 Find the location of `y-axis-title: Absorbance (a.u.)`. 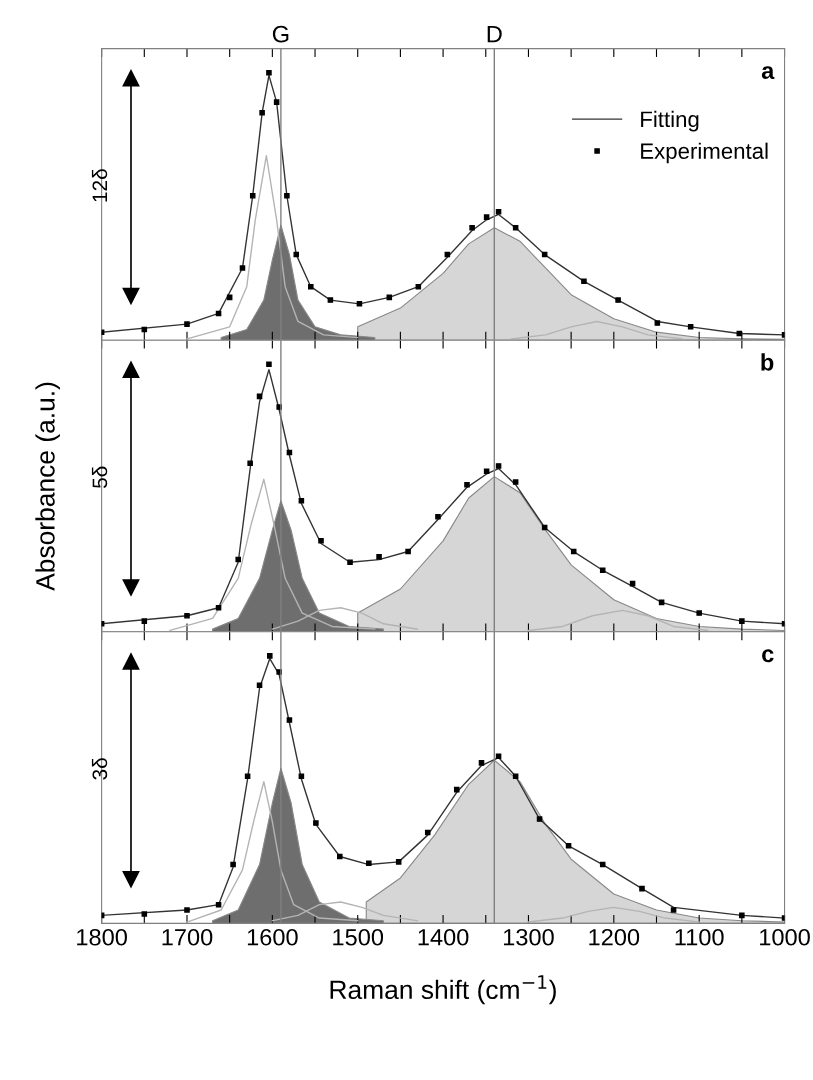

y-axis-title: Absorbance (a.u.) is located at coordinates (47, 486).